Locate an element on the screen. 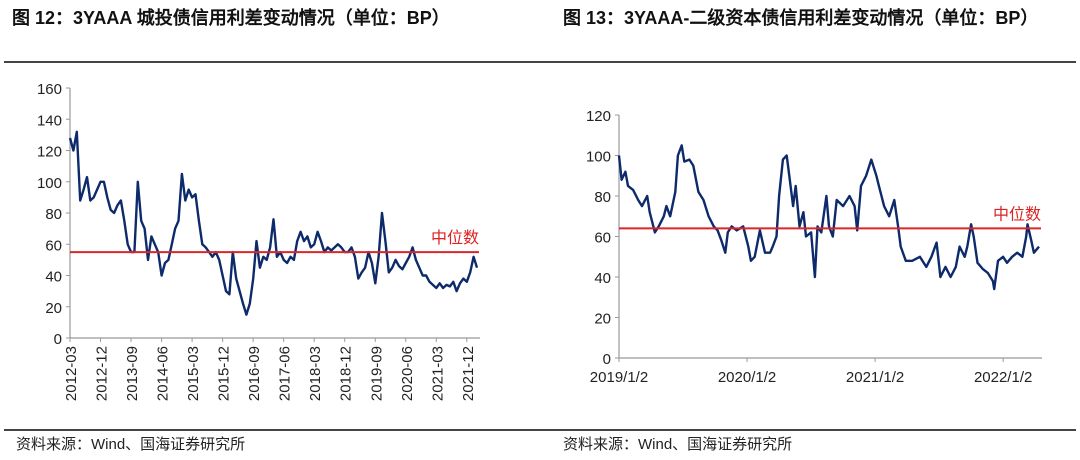 The image size is (1080, 460). left-x-tick-label: 2021-12 is located at coordinates (468, 373).